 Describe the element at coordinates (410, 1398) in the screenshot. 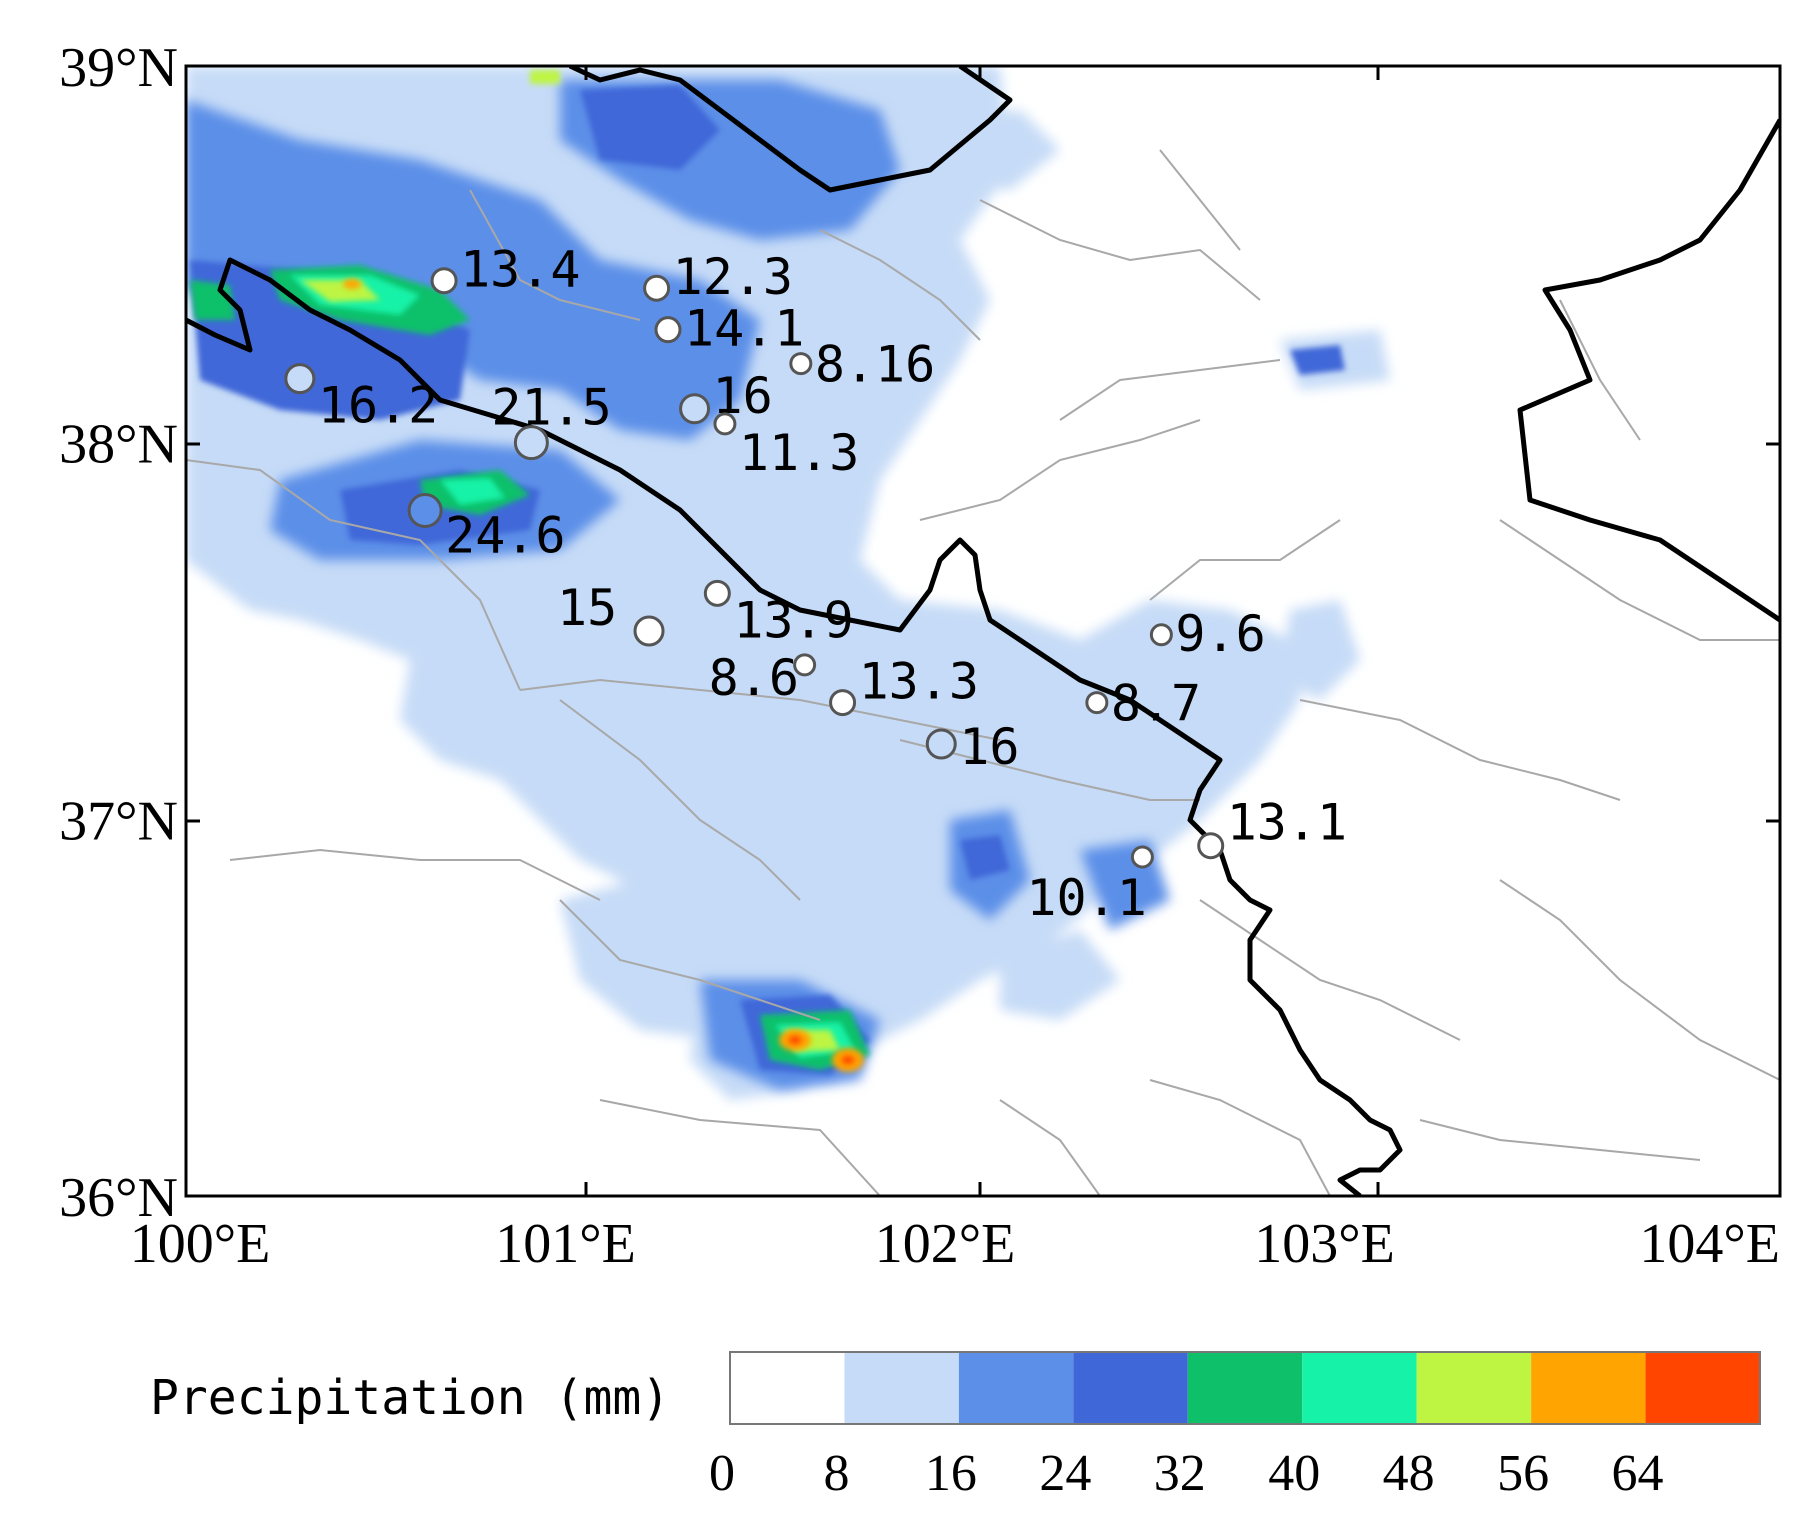

I see `legend-title: Precipitation (mm)` at that location.